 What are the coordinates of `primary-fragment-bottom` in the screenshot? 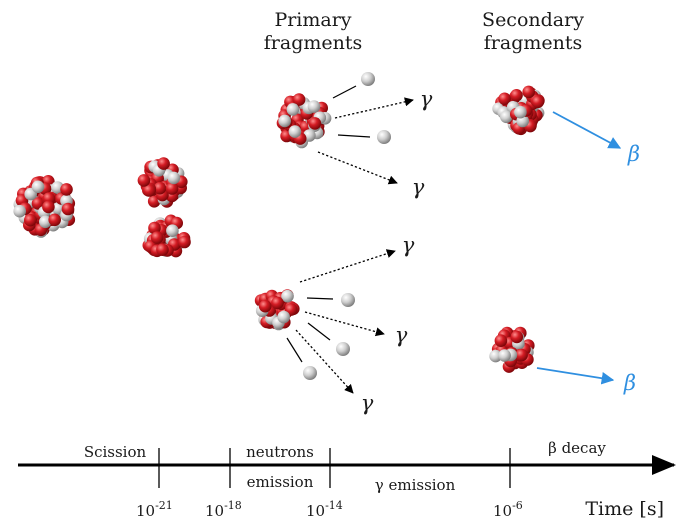 It's located at (277, 310).